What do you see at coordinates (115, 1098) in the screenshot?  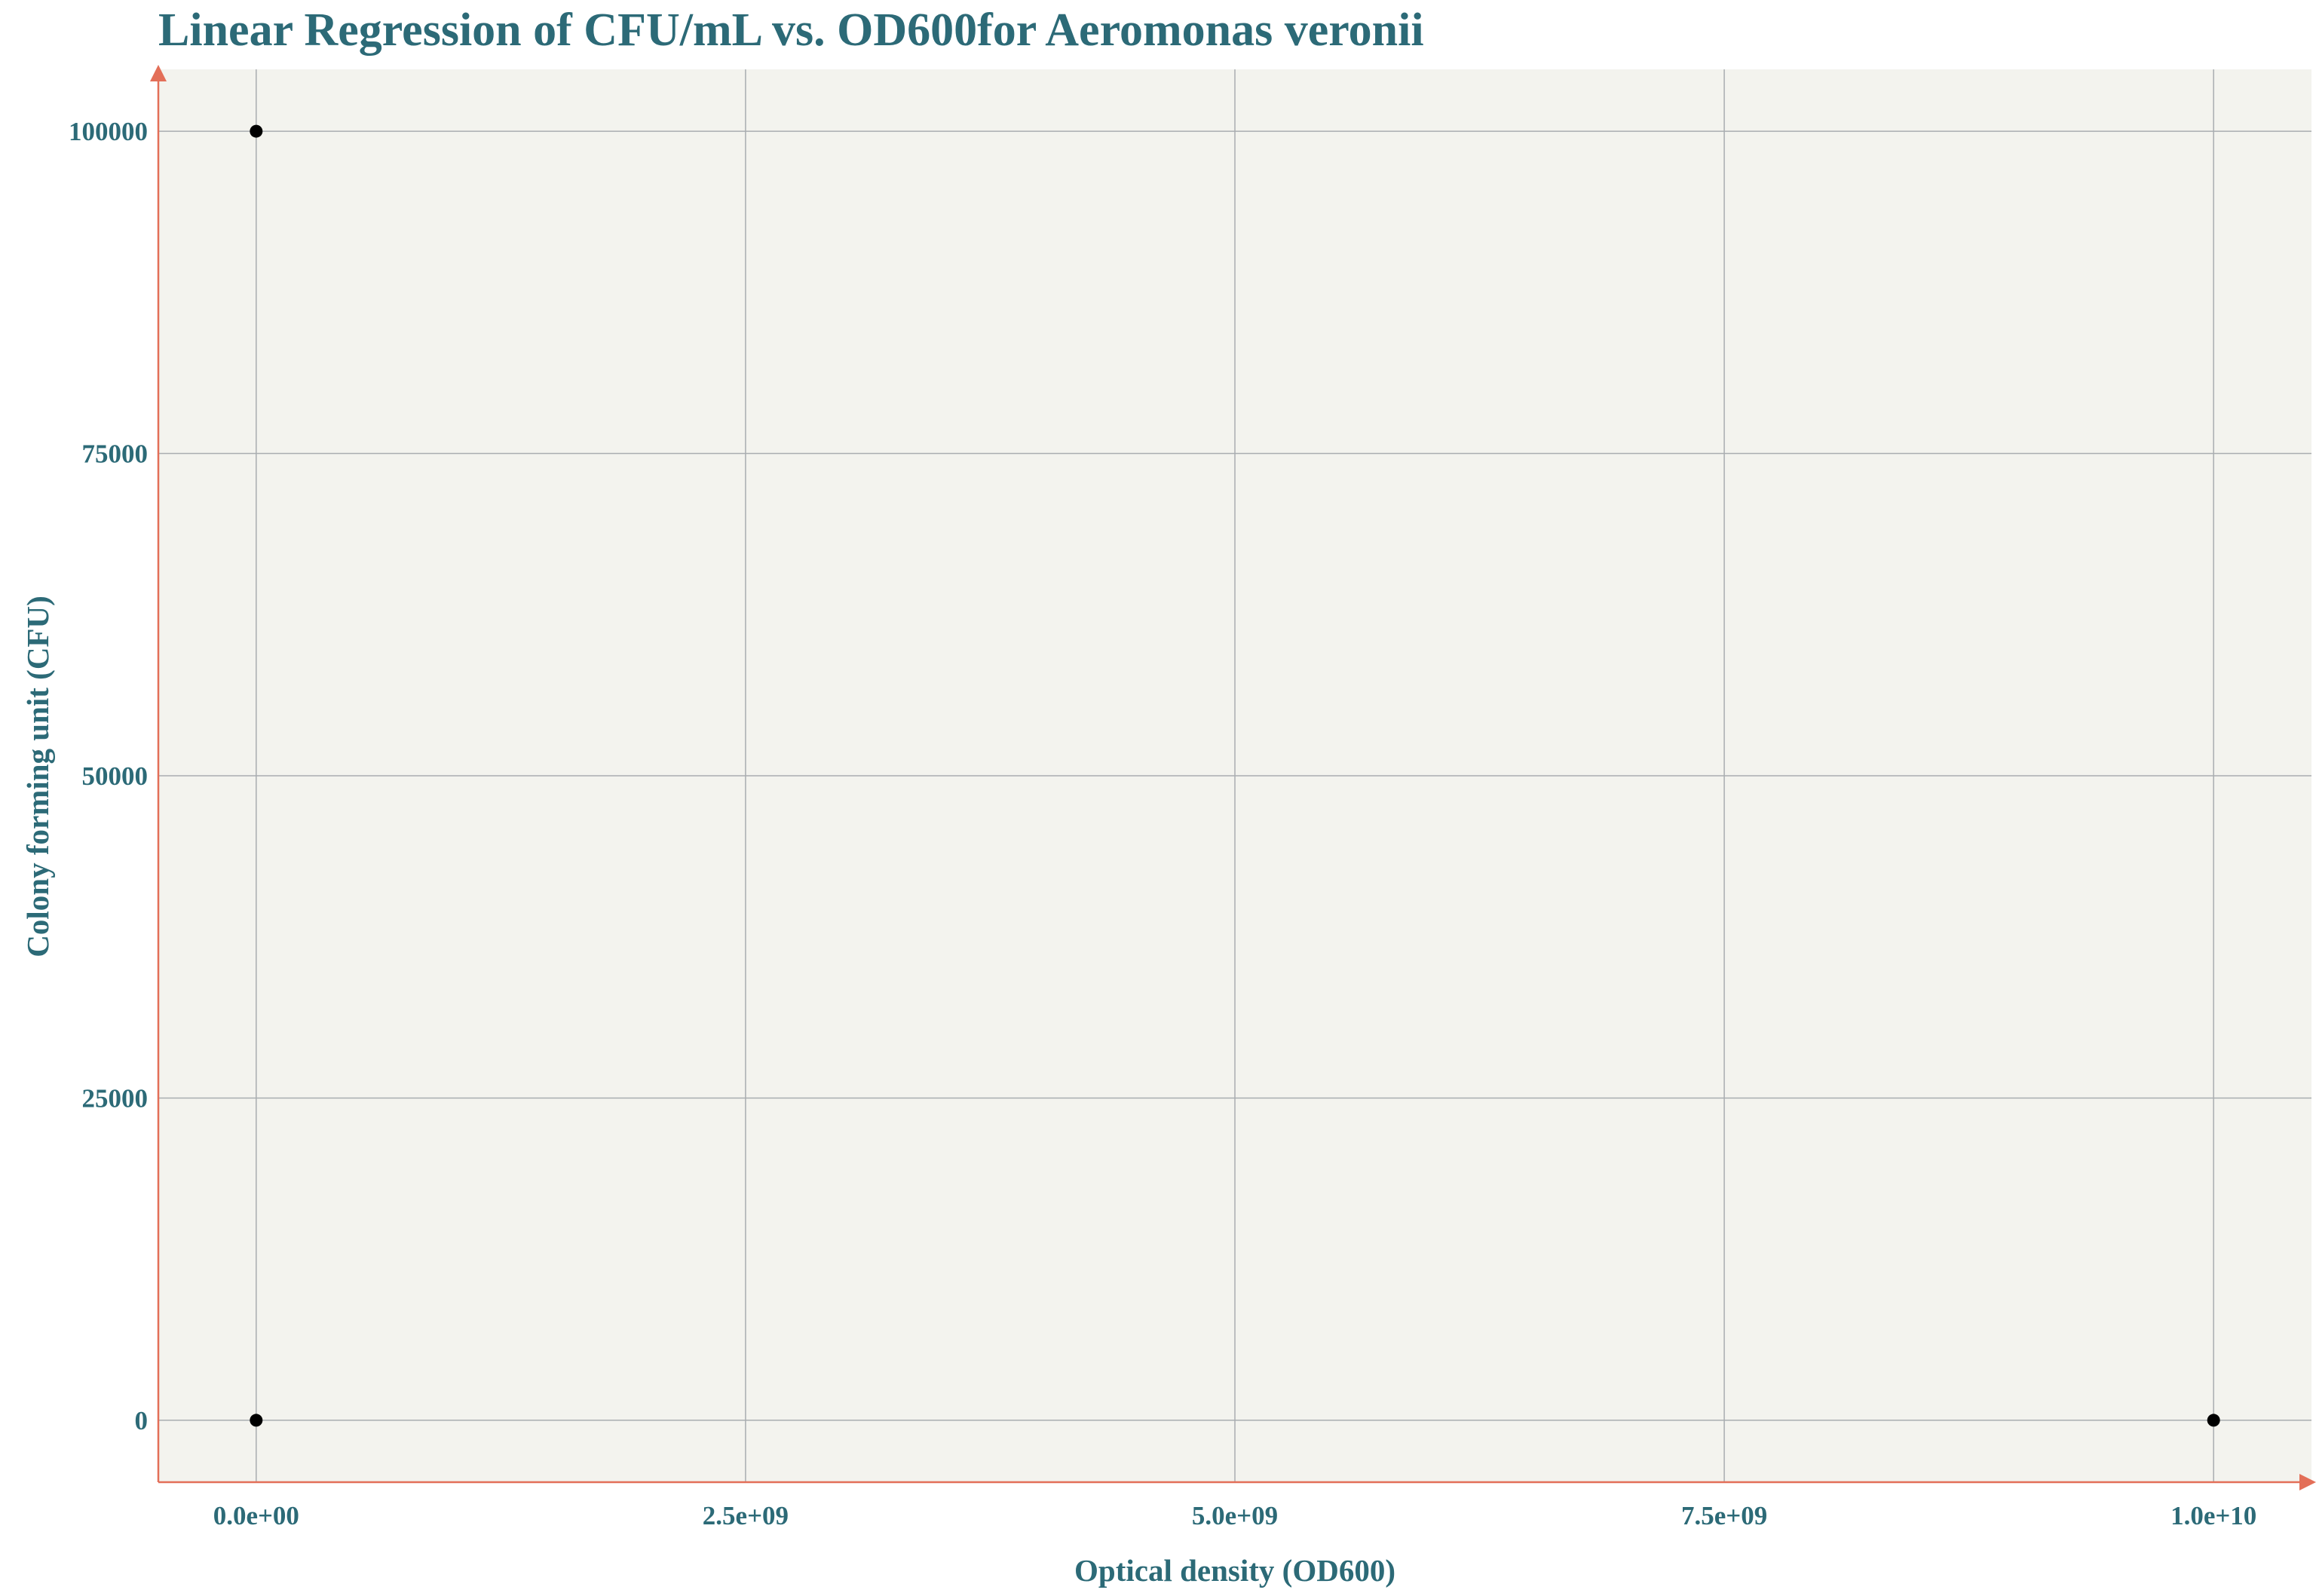 I see `y-tick-label: 25000` at bounding box center [115, 1098].